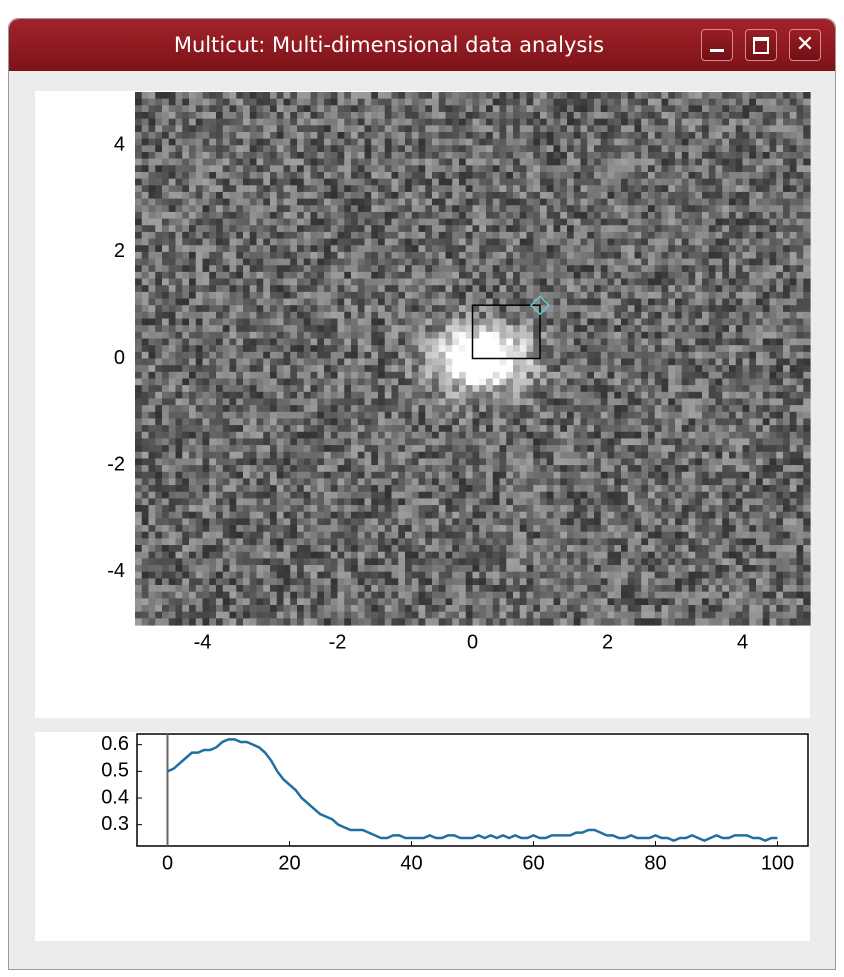 Image resolution: width=844 pixels, height=977 pixels. What do you see at coordinates (805, 45) in the screenshot?
I see `close-button: ✕` at bounding box center [805, 45].